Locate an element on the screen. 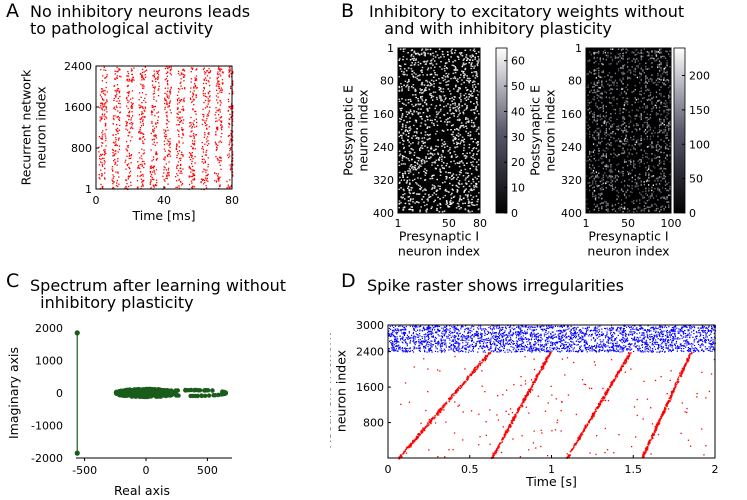 This screenshot has width=747, height=500. x-tick-label: 100 is located at coordinates (671, 223).